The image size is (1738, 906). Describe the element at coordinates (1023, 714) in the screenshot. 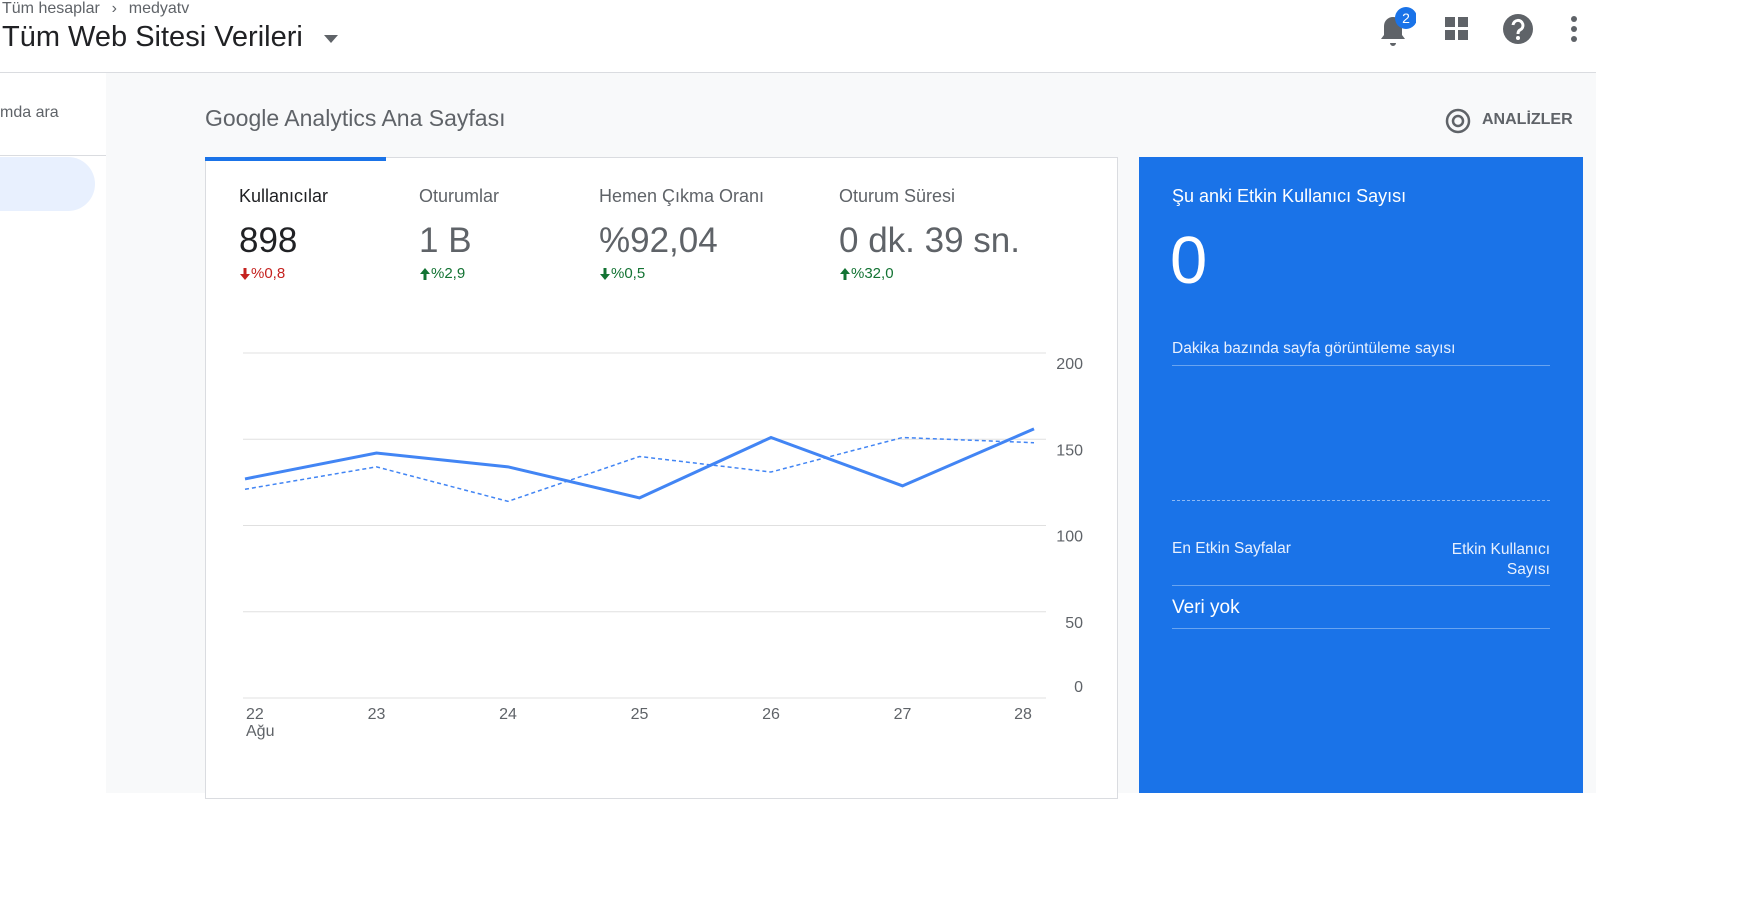

I see `x-tick-label: 28` at that location.